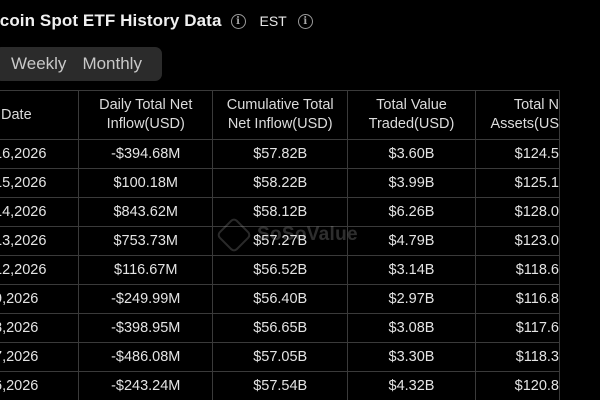 The width and height of the screenshot is (600, 400). Describe the element at coordinates (39, 63) in the screenshot. I see `tab-weekly: Weekly` at that location.